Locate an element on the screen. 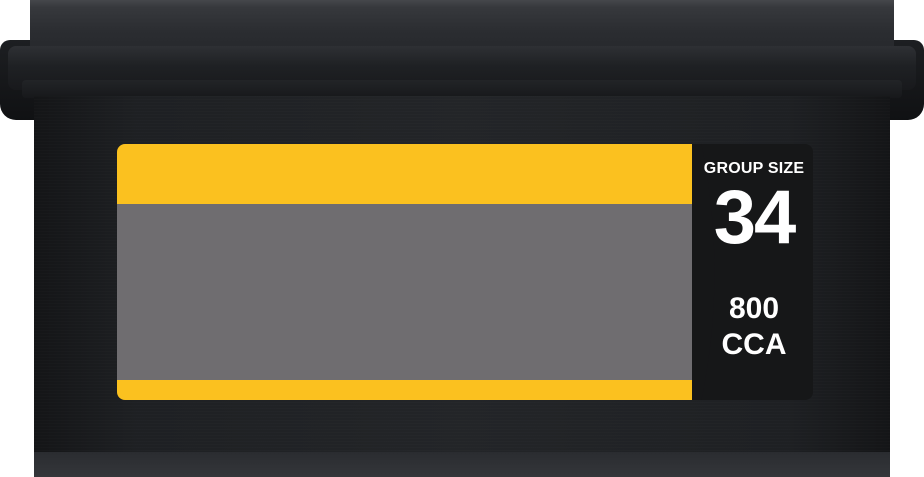 This screenshot has height=477, width=924. battery-case-bottom-band is located at coordinates (462, 464).